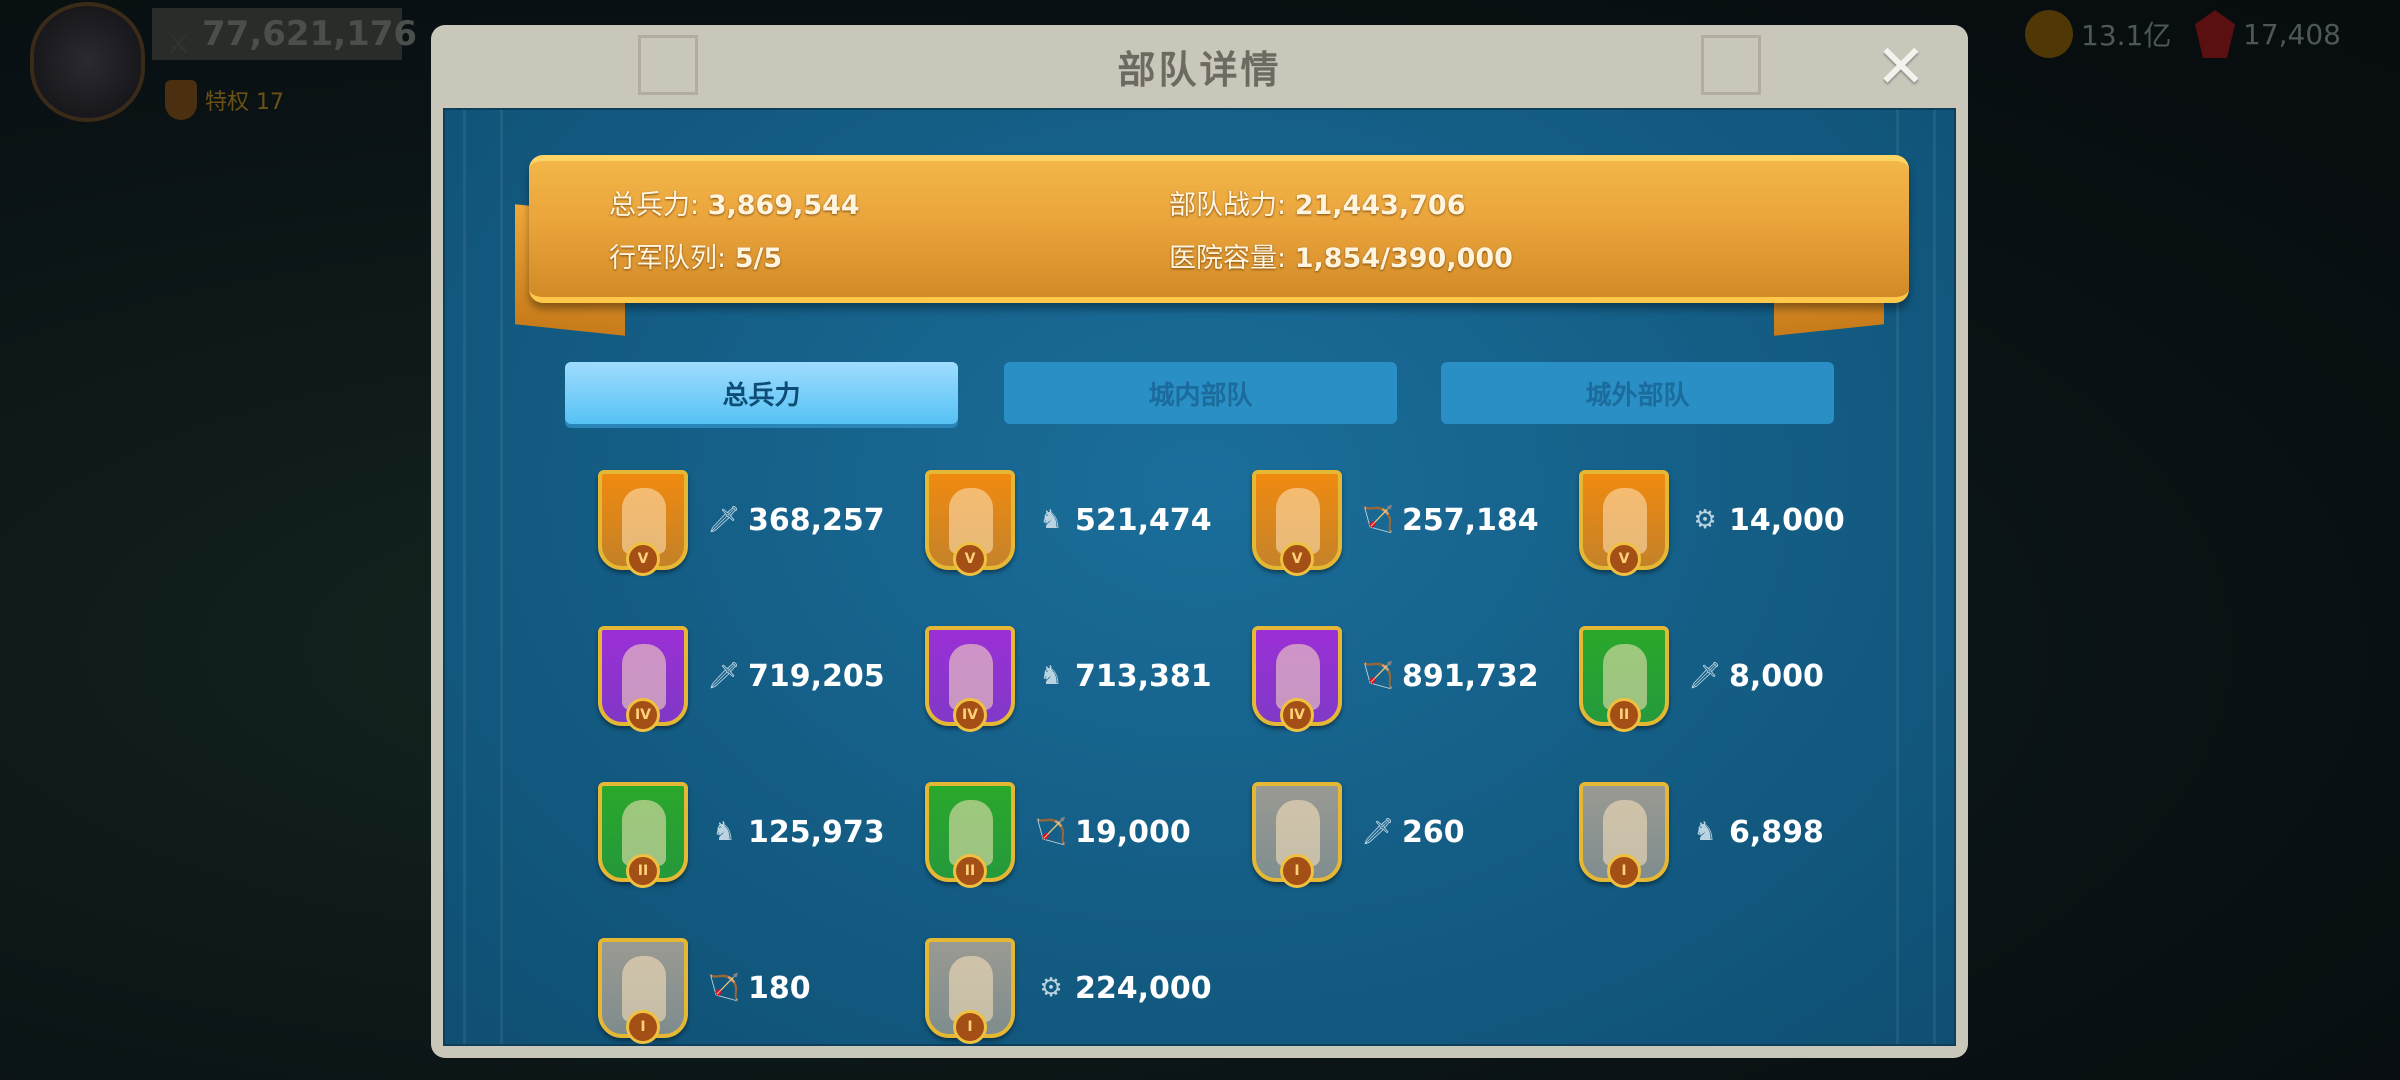  What do you see at coordinates (1358, 835) in the screenshot?
I see `troop-unit-infantry: I 🗡 260` at bounding box center [1358, 835].